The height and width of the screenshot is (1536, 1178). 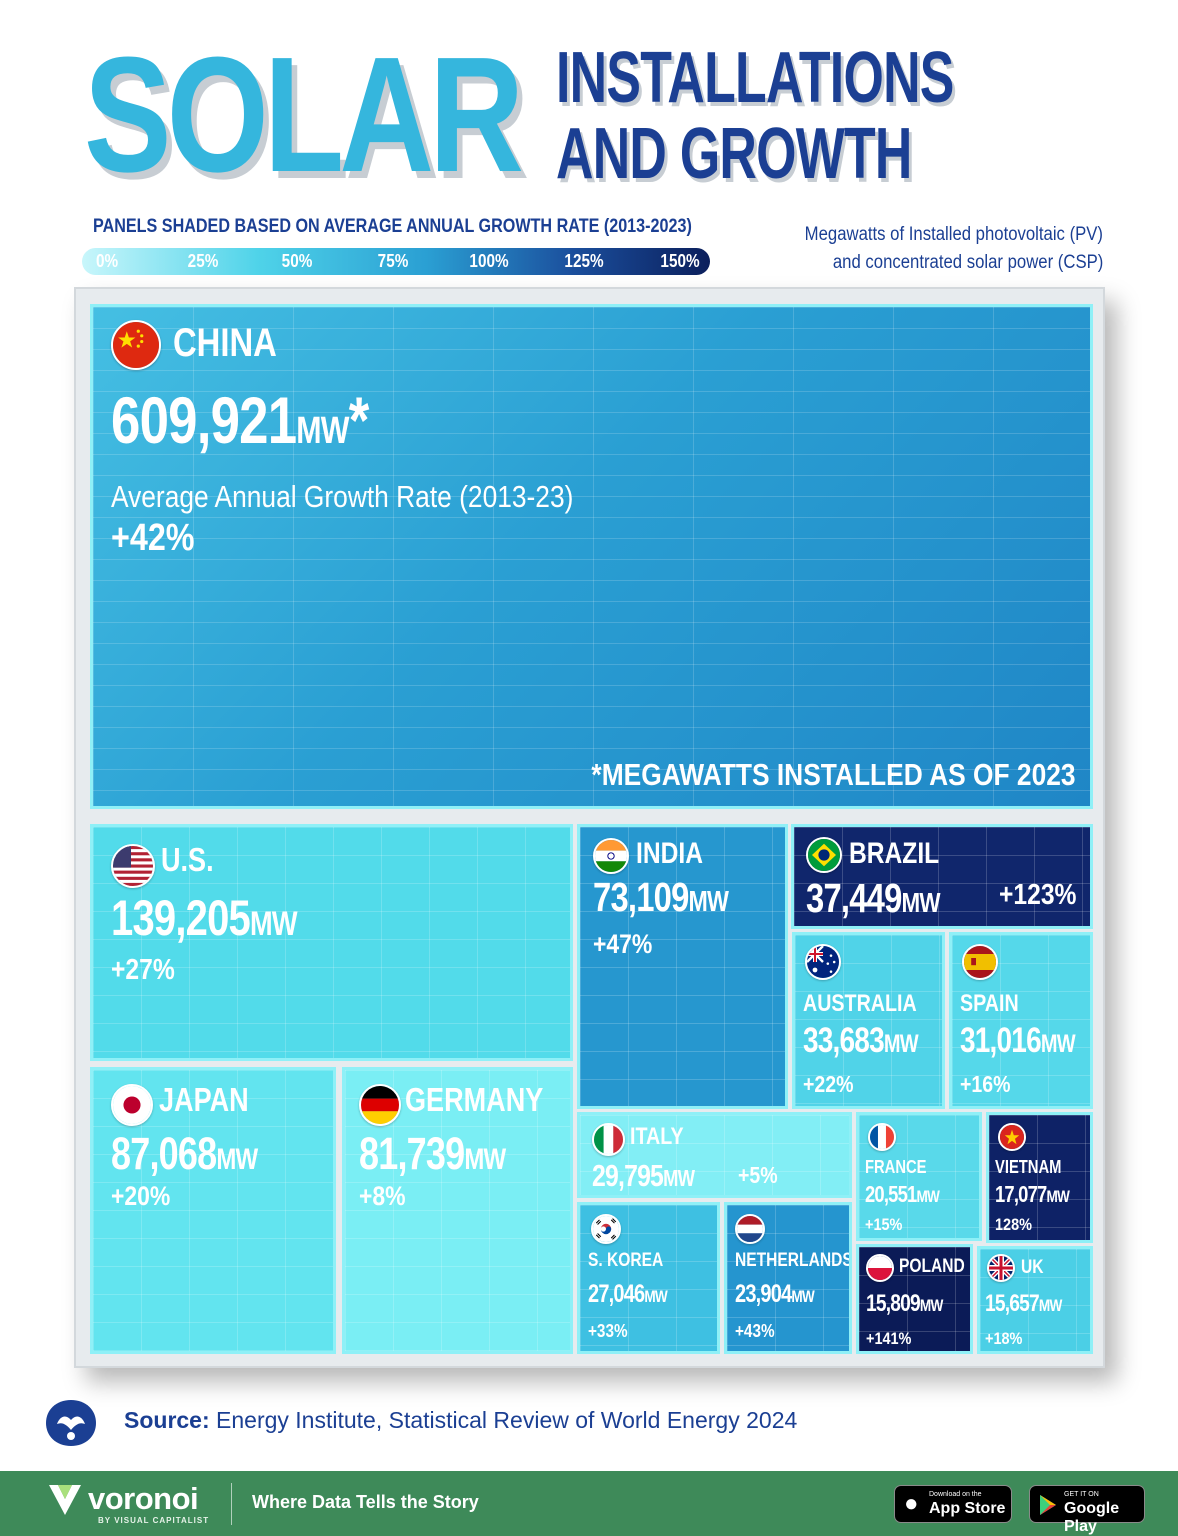 I want to click on capacity-value: 15,809MW, so click(x=904, y=1304).